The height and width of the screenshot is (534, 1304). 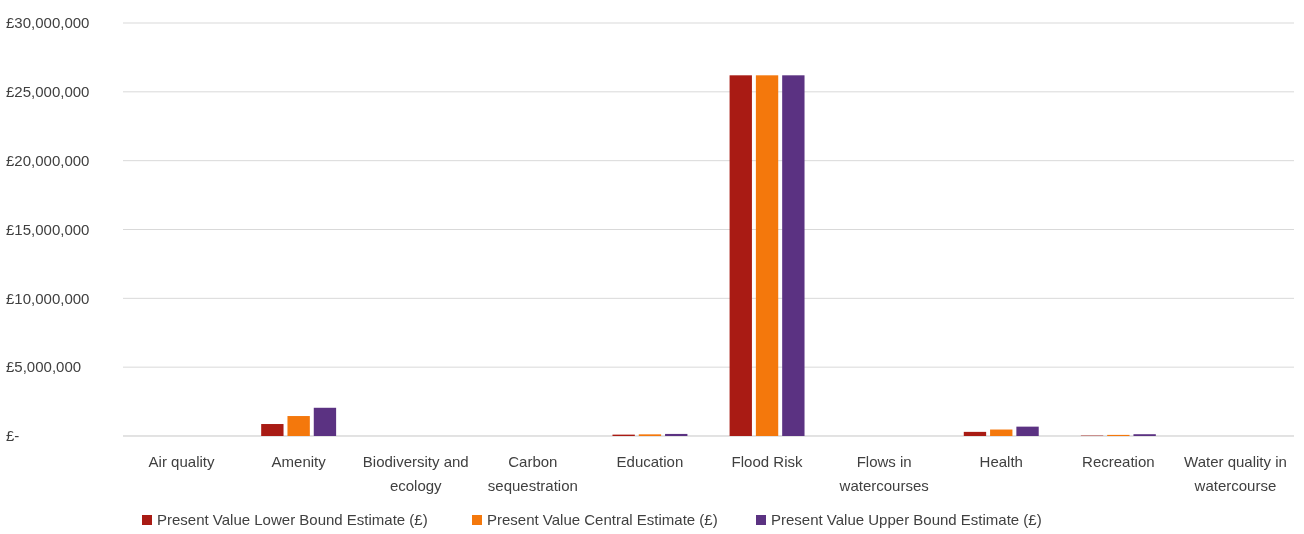 What do you see at coordinates (292, 519) in the screenshot?
I see `legend-label: Present Value Lower Bound Estimate (£)` at bounding box center [292, 519].